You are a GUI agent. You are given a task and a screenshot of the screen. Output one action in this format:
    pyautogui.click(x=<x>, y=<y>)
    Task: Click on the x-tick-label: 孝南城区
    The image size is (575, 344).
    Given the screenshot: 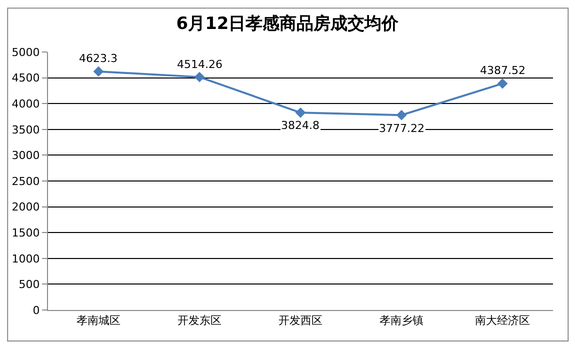 What is the action you would take?
    pyautogui.click(x=98, y=321)
    